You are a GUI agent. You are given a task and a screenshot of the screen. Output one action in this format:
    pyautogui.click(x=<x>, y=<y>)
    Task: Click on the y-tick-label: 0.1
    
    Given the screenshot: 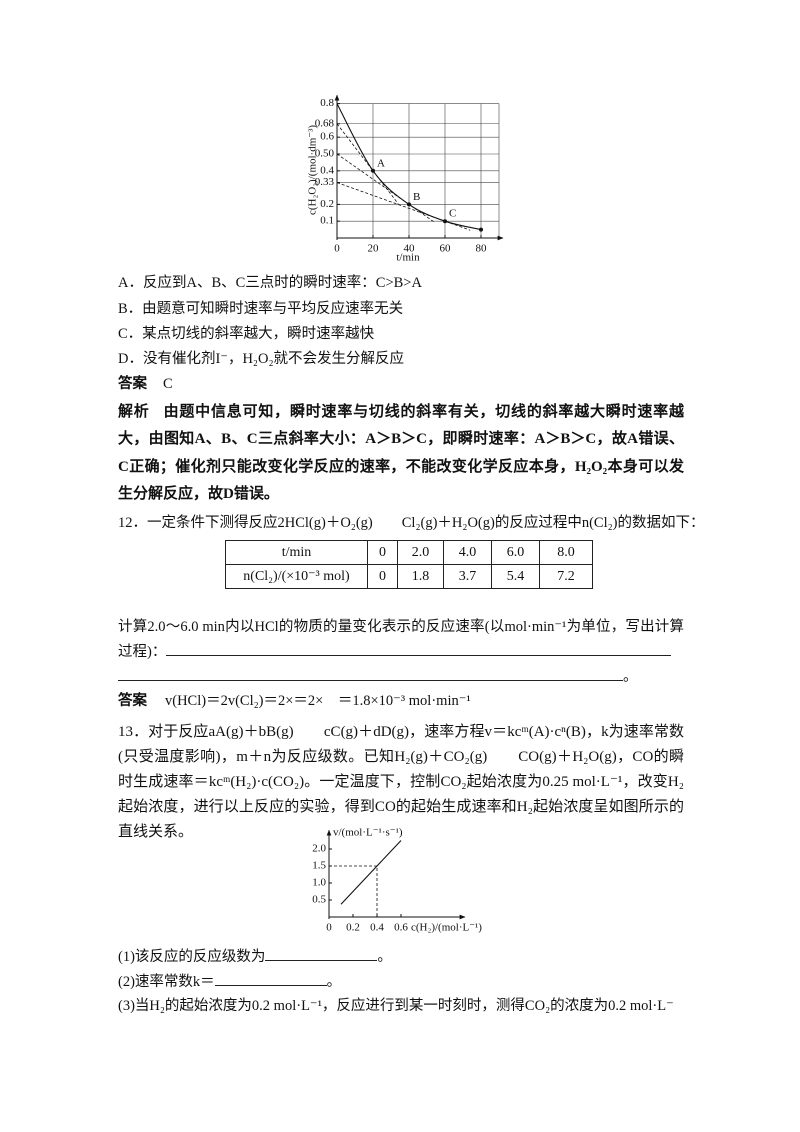 What is the action you would take?
    pyautogui.click(x=327, y=221)
    